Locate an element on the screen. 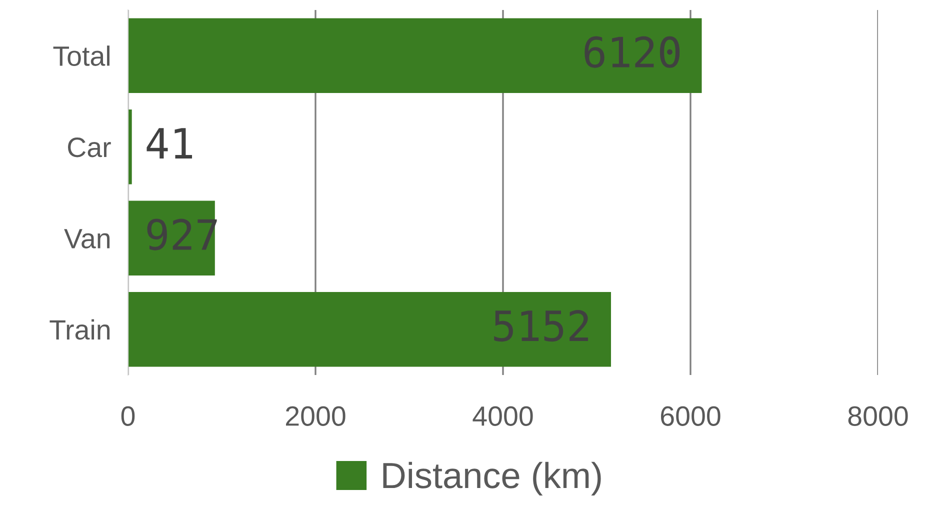  data-label: 6120 is located at coordinates (632, 52).